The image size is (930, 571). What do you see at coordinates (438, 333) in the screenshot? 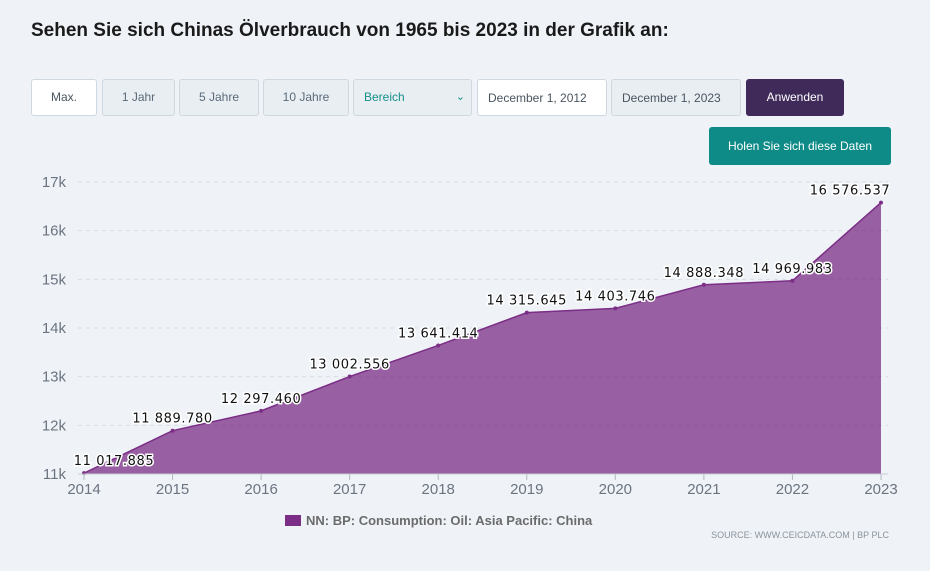
I see `data-label: 13 641.414` at bounding box center [438, 333].